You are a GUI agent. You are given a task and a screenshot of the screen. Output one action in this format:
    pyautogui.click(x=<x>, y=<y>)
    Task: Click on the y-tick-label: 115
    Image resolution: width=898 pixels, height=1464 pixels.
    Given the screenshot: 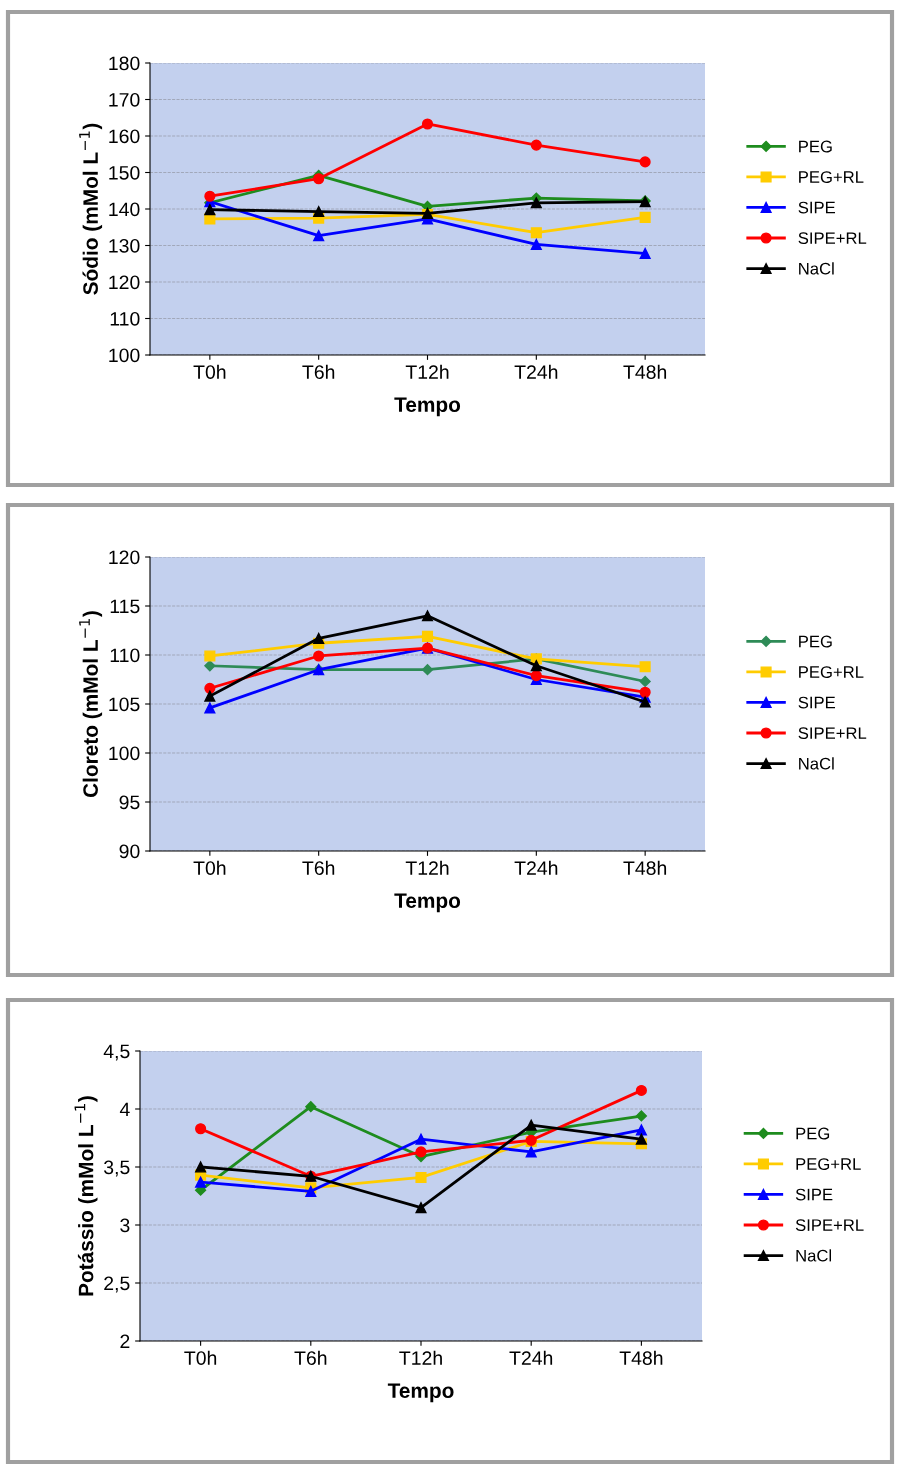 What is the action you would take?
    pyautogui.click(x=125, y=606)
    